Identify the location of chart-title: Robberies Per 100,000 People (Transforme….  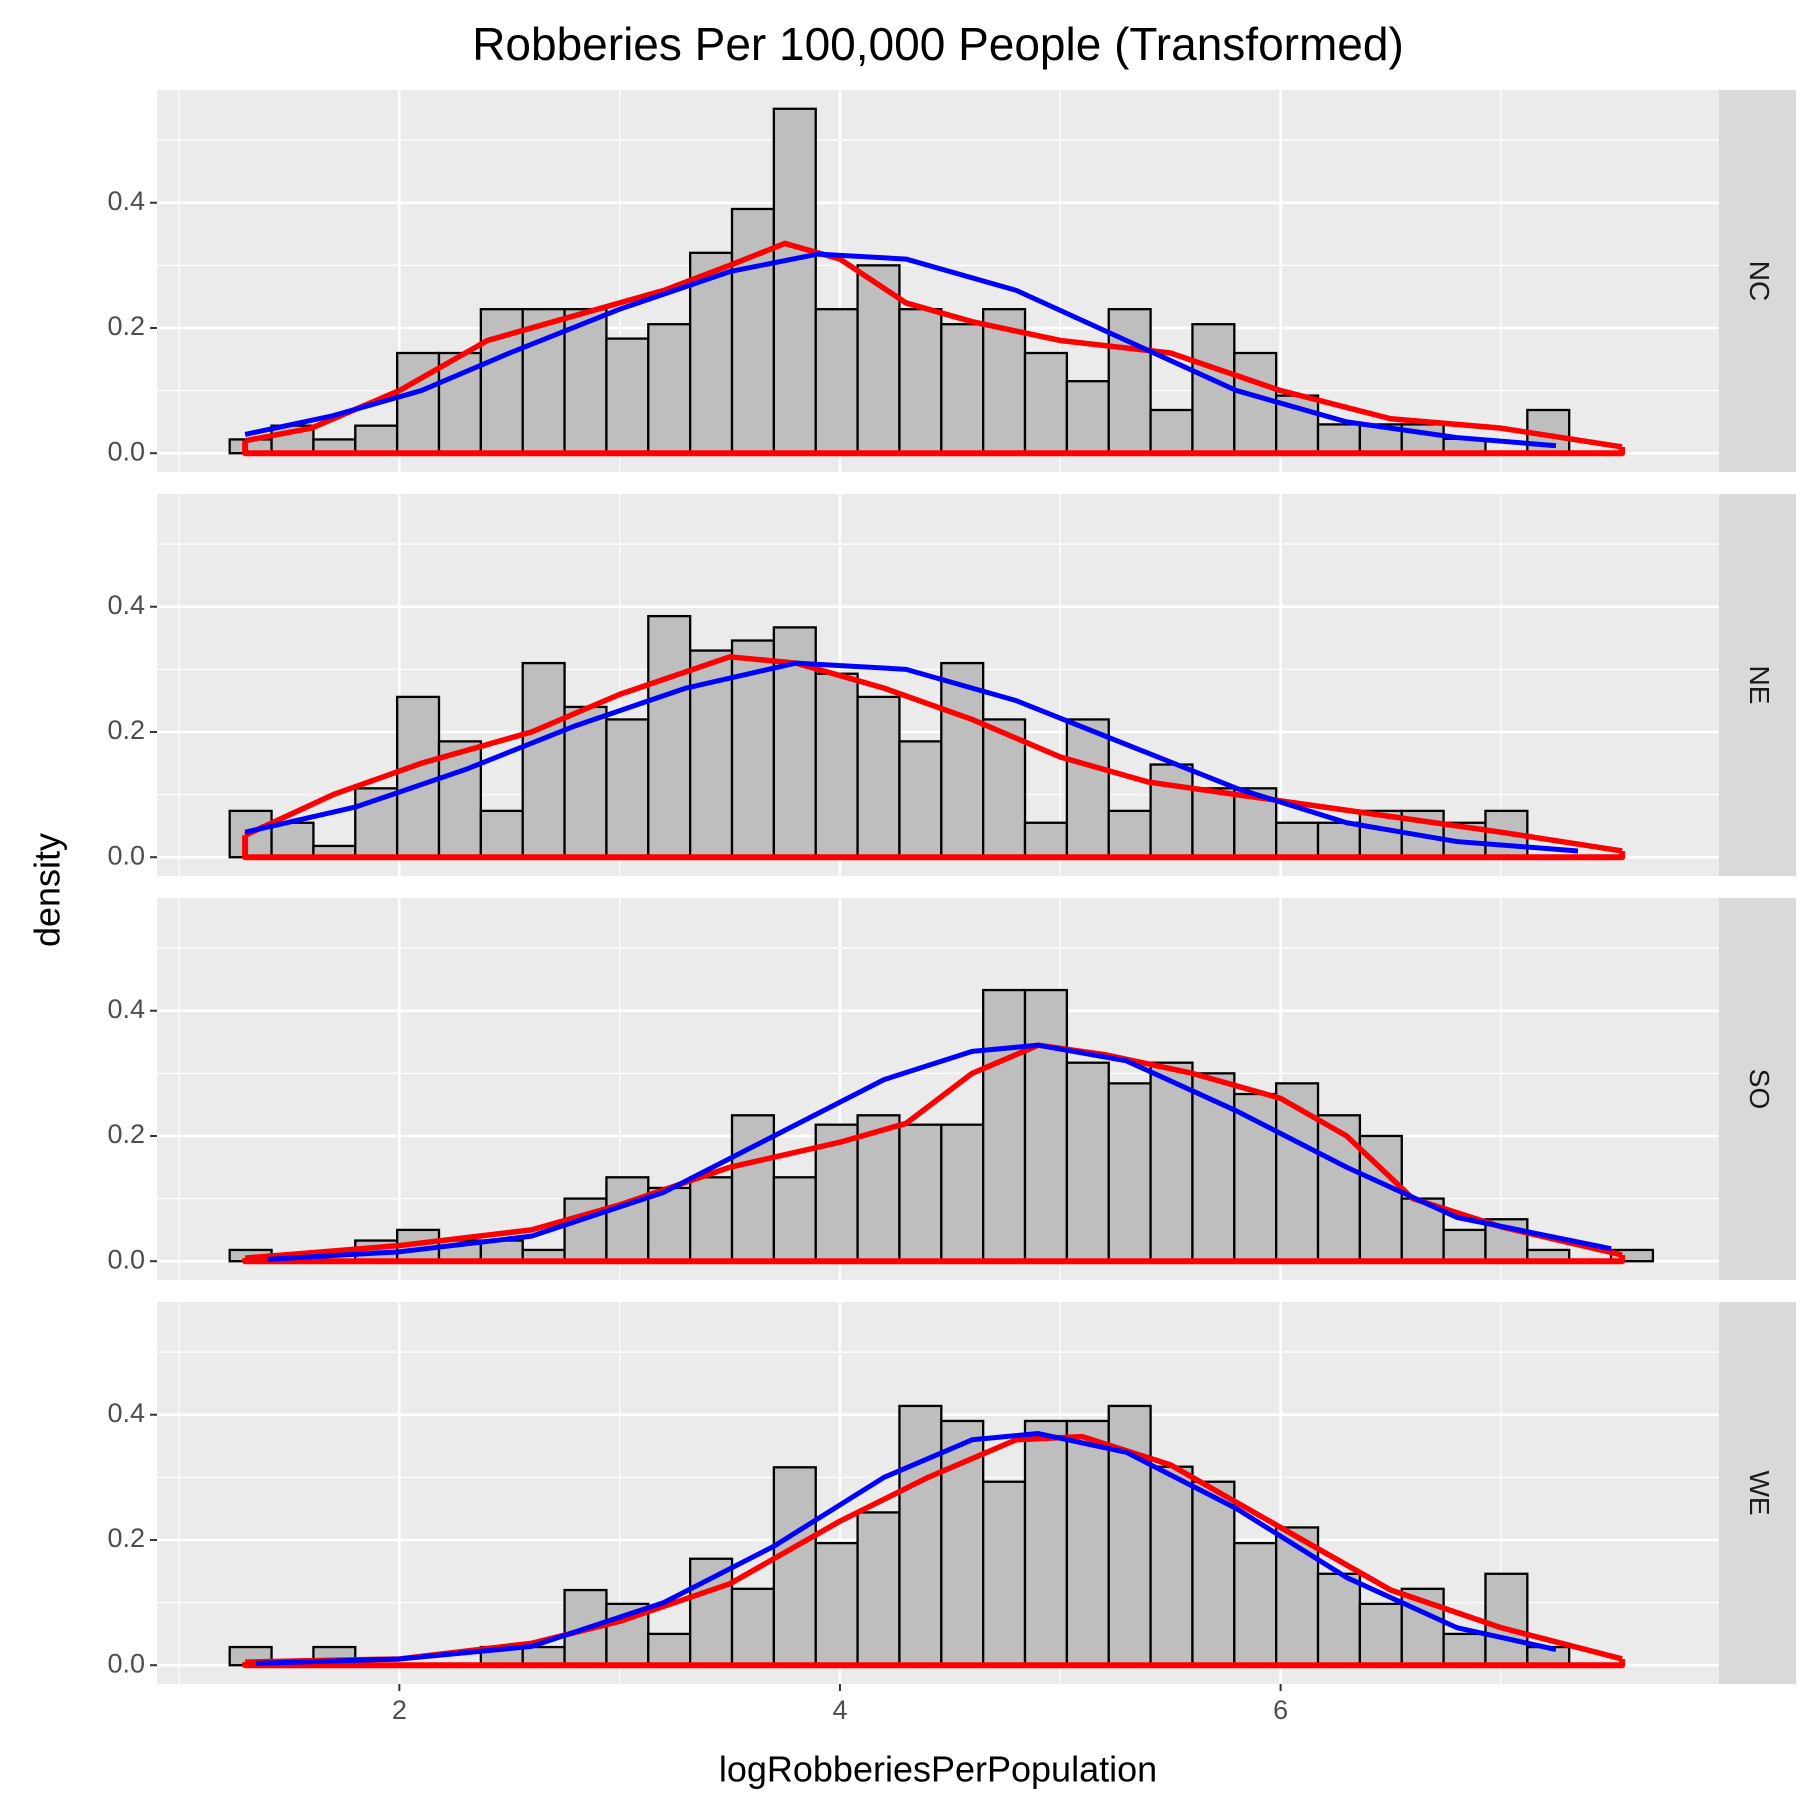
(938, 44).